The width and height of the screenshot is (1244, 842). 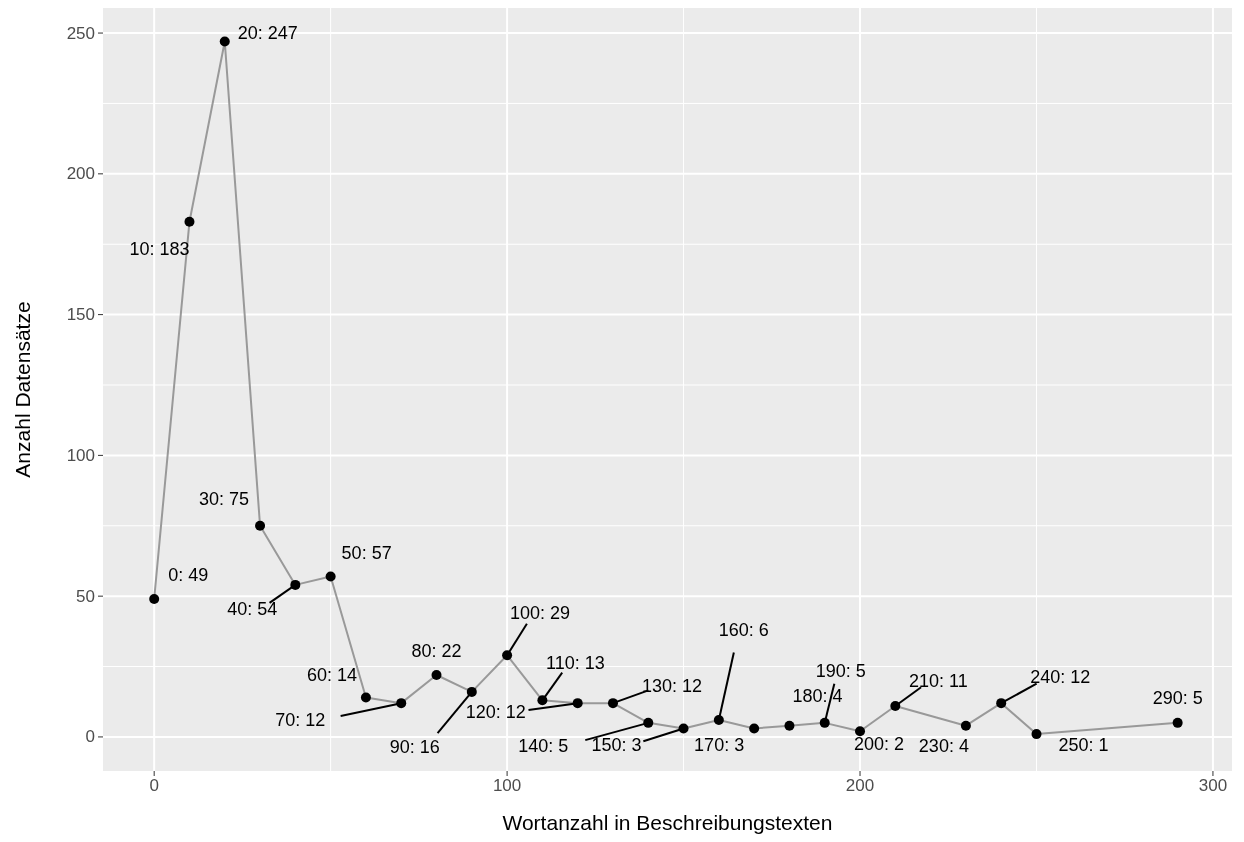 I want to click on x-tick-label: 300, so click(x=1213, y=785).